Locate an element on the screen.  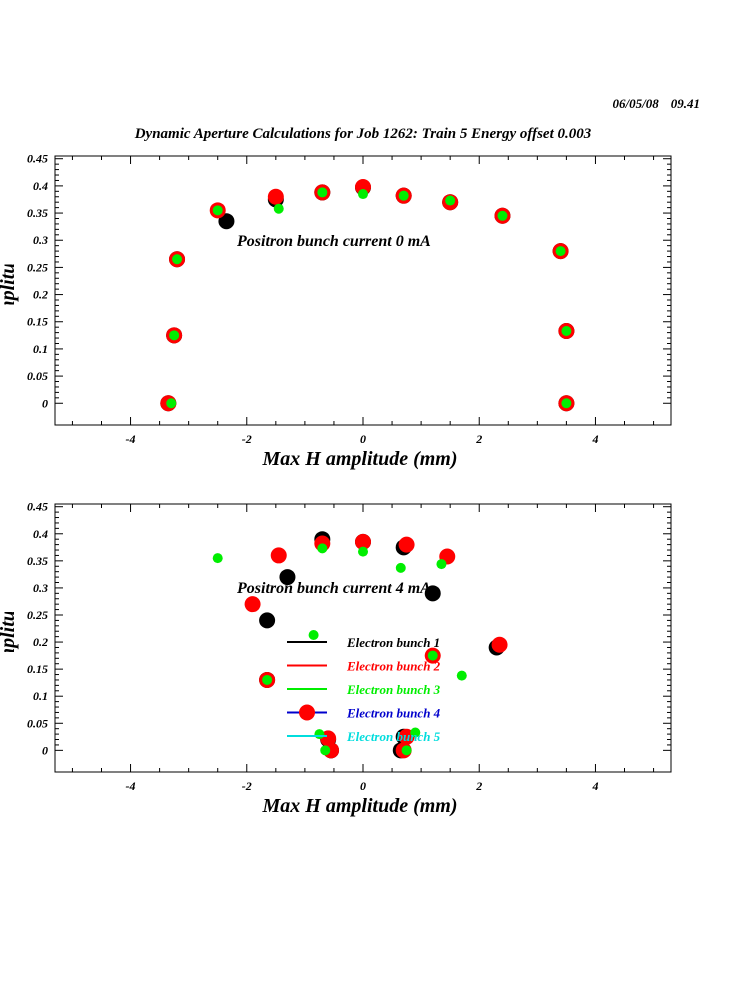
date-text: 06/05/08 is located at coordinates (636, 103).